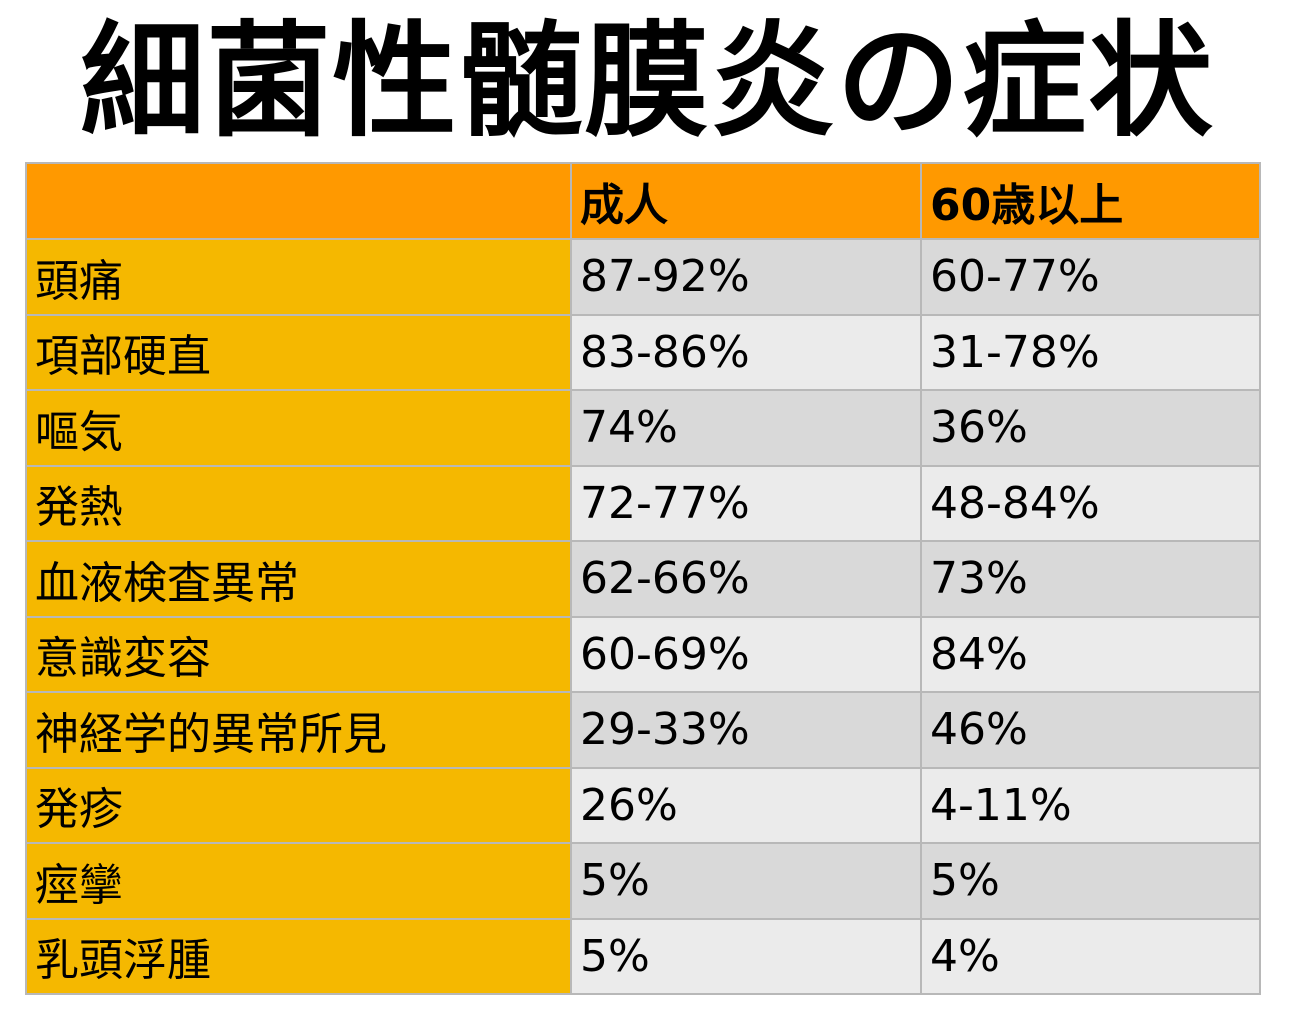 The image size is (1295, 1025). I want to click on symptom-cell: 血液検査異常, so click(298, 579).